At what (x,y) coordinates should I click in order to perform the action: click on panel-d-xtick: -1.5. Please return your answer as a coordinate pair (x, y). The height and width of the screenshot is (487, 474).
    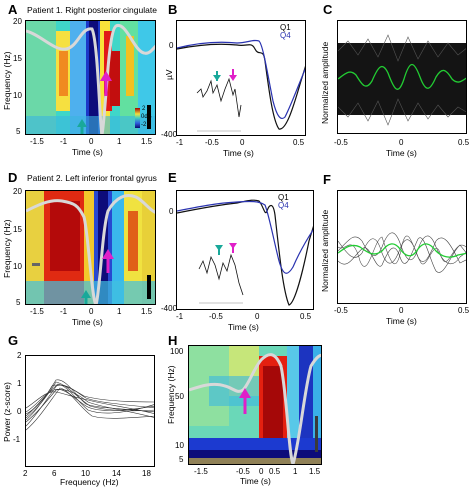
    Looking at the image, I should click on (37, 311).